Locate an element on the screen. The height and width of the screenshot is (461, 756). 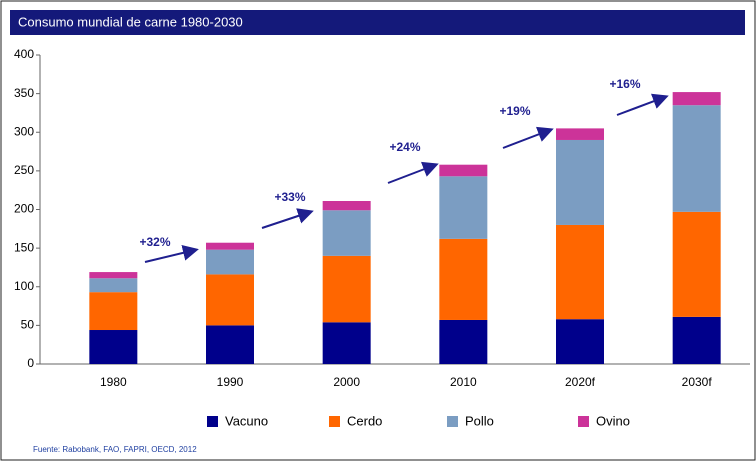
y-tick-label: 350 is located at coordinates (24, 93).